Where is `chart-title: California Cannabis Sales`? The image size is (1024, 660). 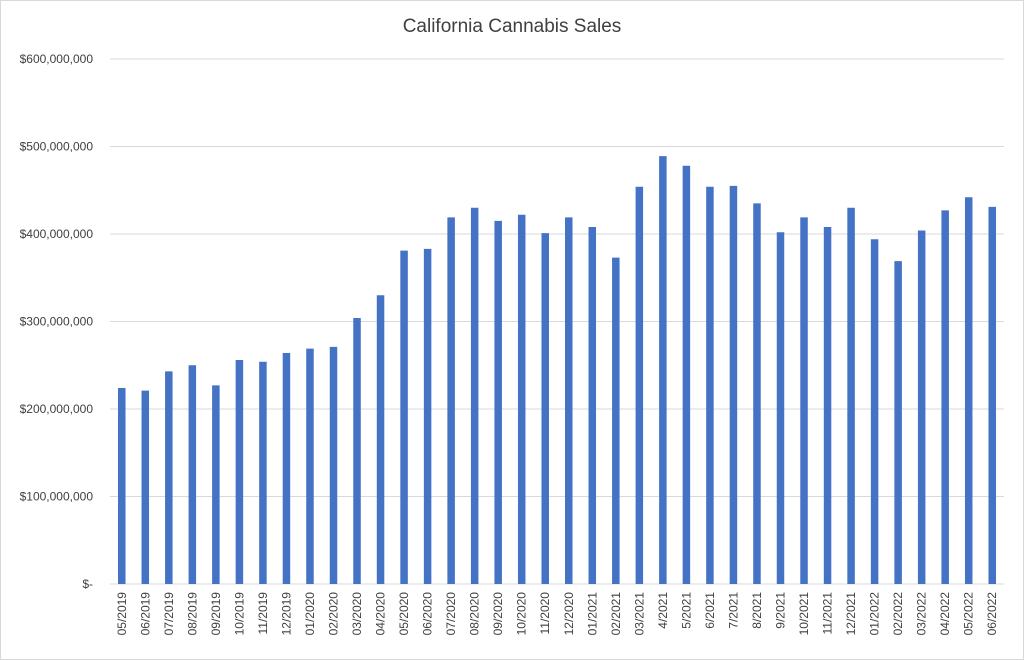 chart-title: California Cannabis Sales is located at coordinates (512, 26).